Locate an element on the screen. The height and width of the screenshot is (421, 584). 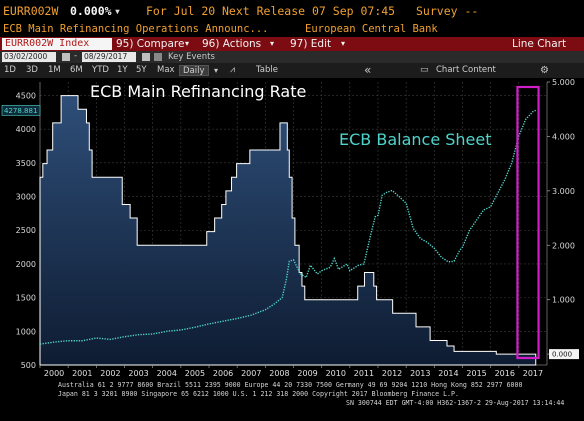
release-date: For Jul 20 is located at coordinates (181, 11).